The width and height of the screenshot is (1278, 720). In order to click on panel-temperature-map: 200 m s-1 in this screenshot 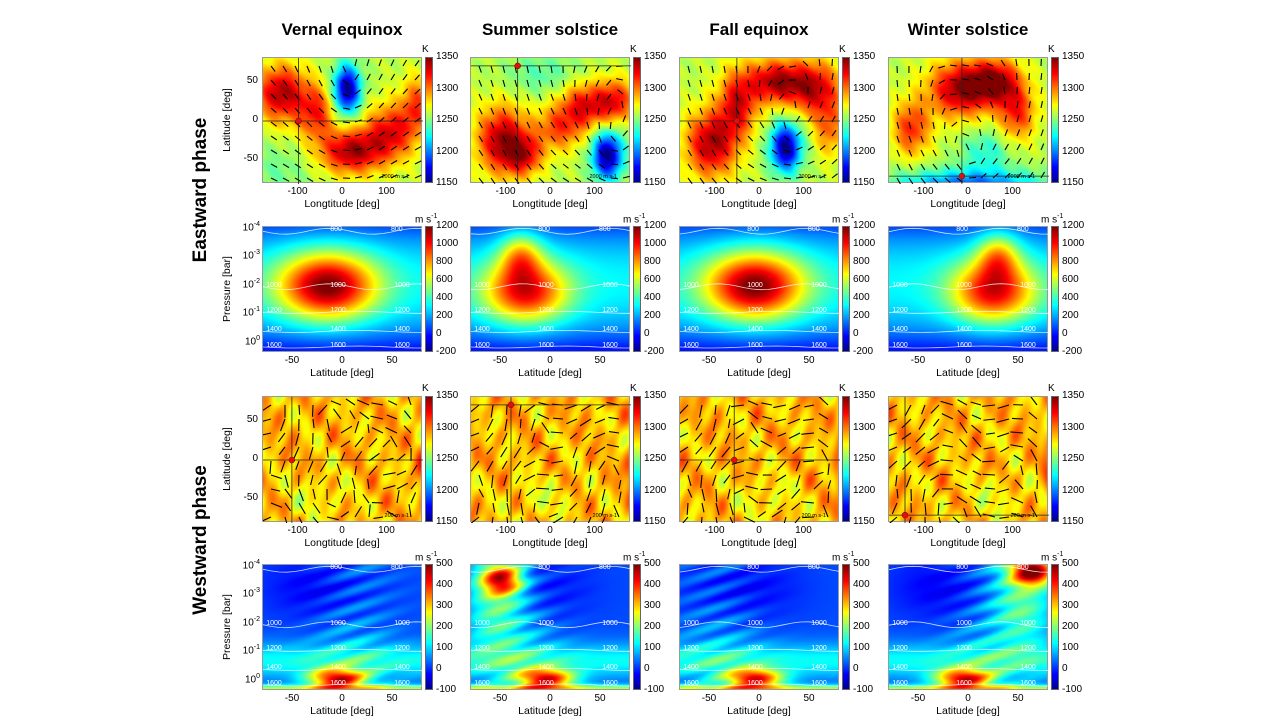, I will do `click(759, 459)`.